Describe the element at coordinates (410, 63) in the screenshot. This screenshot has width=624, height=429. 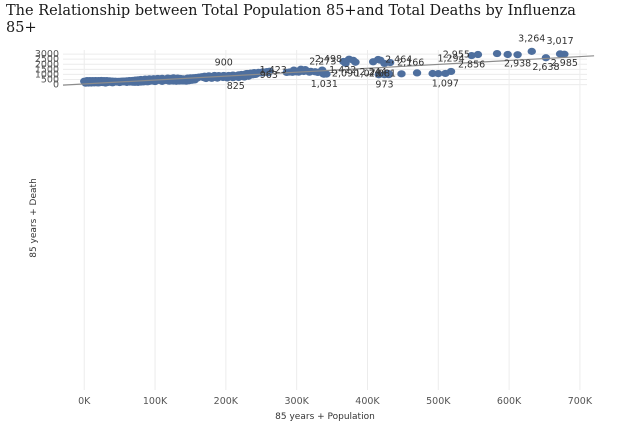
I see `data-label: 2,166` at that location.